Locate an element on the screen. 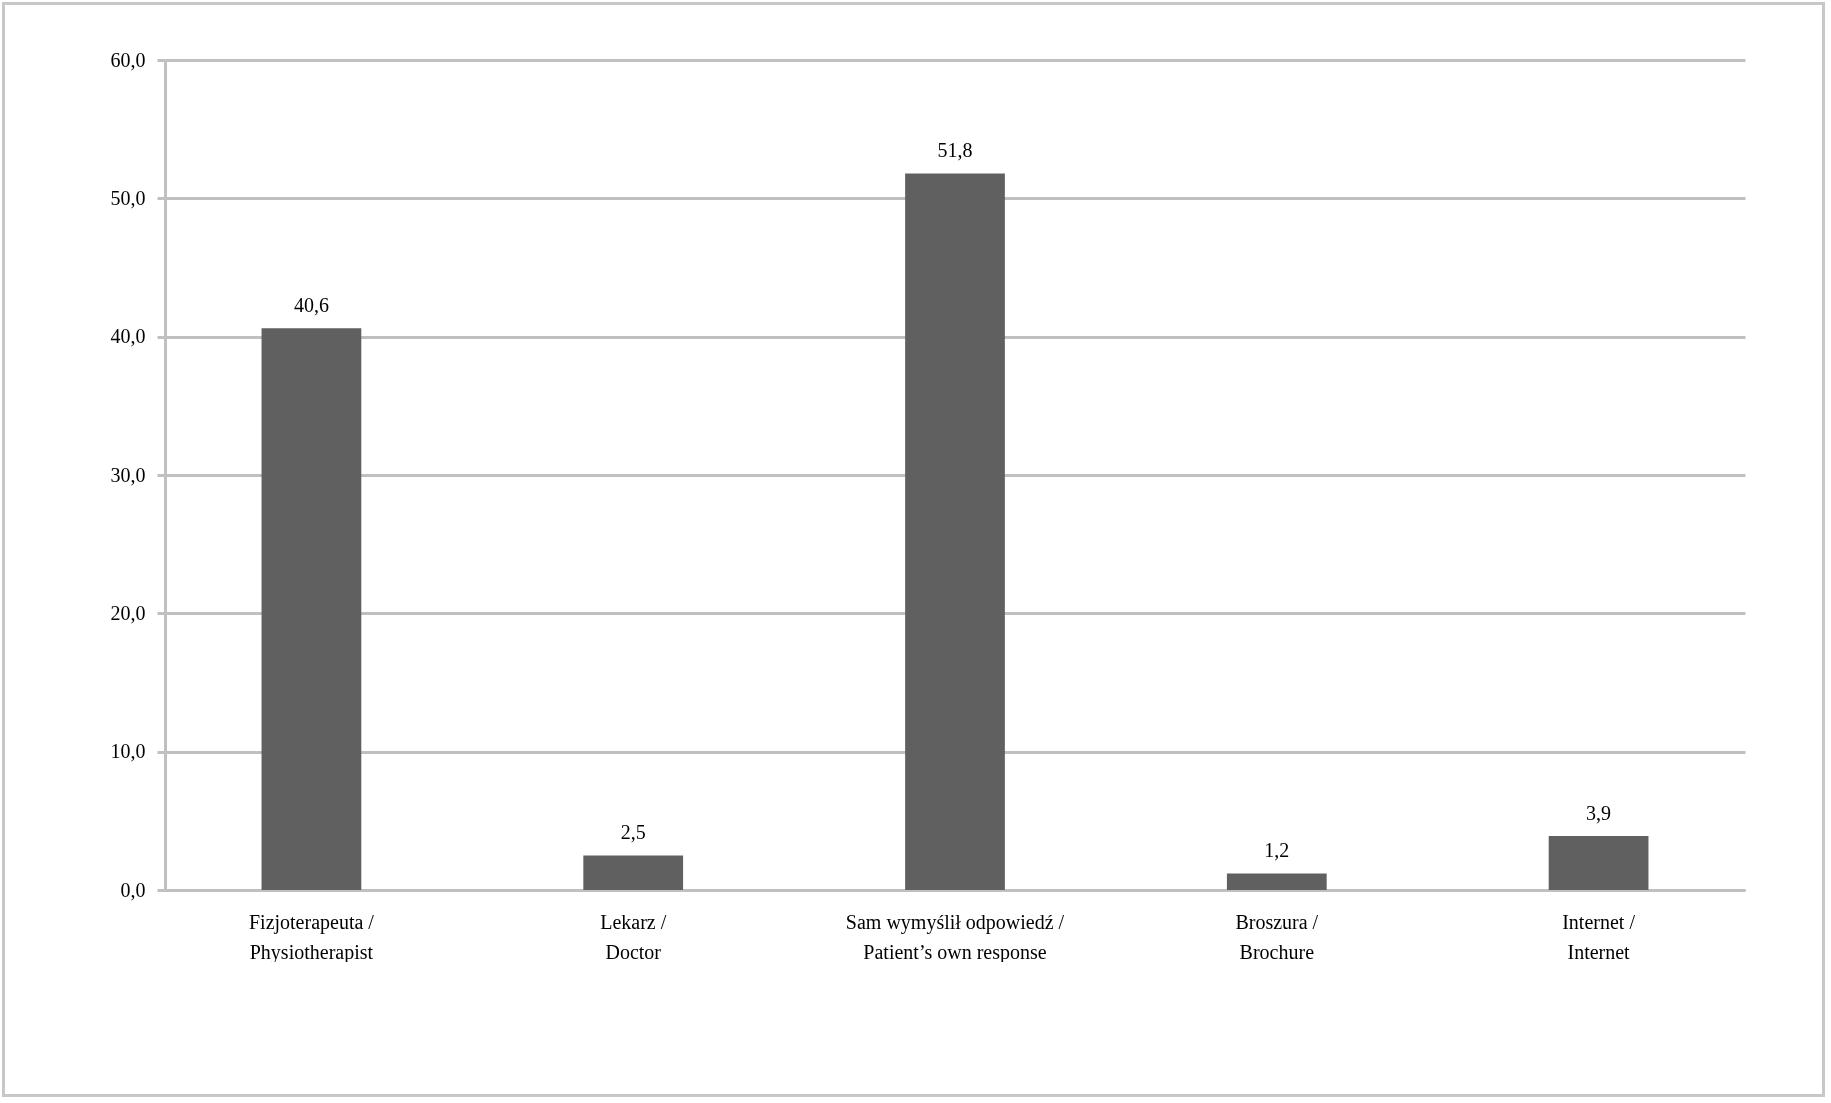  x-tick-label: Broszura / Brochure is located at coordinates (1277, 936).